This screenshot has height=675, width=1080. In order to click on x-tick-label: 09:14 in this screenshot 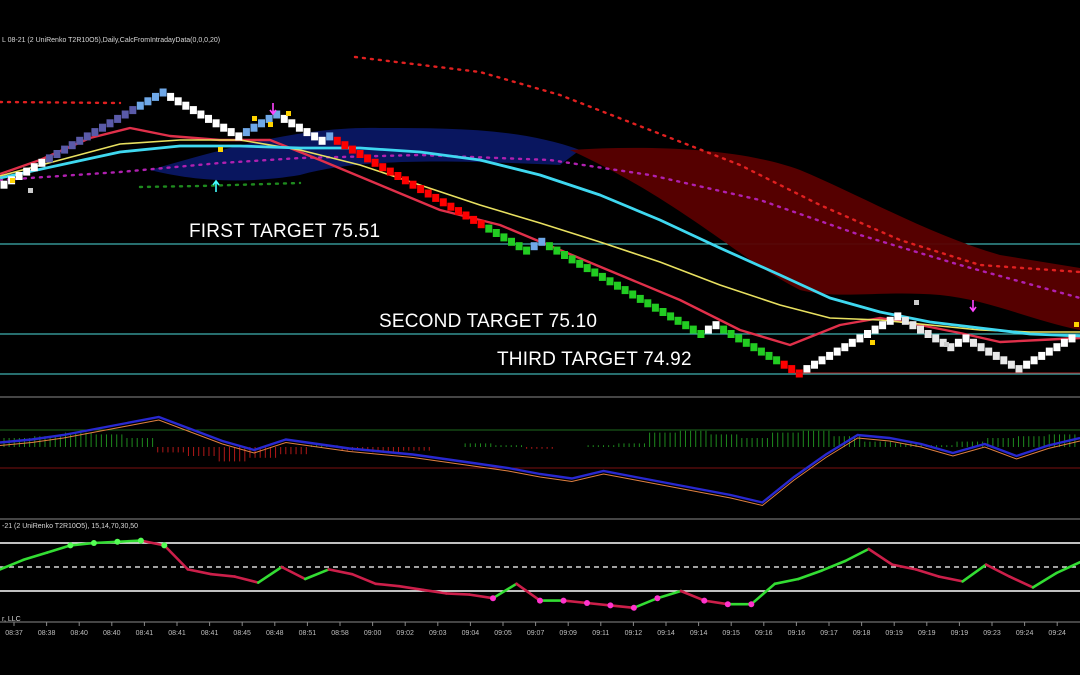, I will do `click(666, 633)`.